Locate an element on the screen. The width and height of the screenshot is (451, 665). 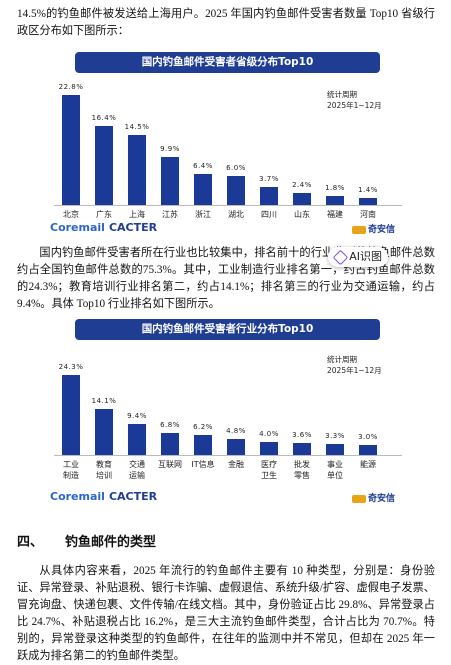
value-label: 6.8% is located at coordinates (170, 424).